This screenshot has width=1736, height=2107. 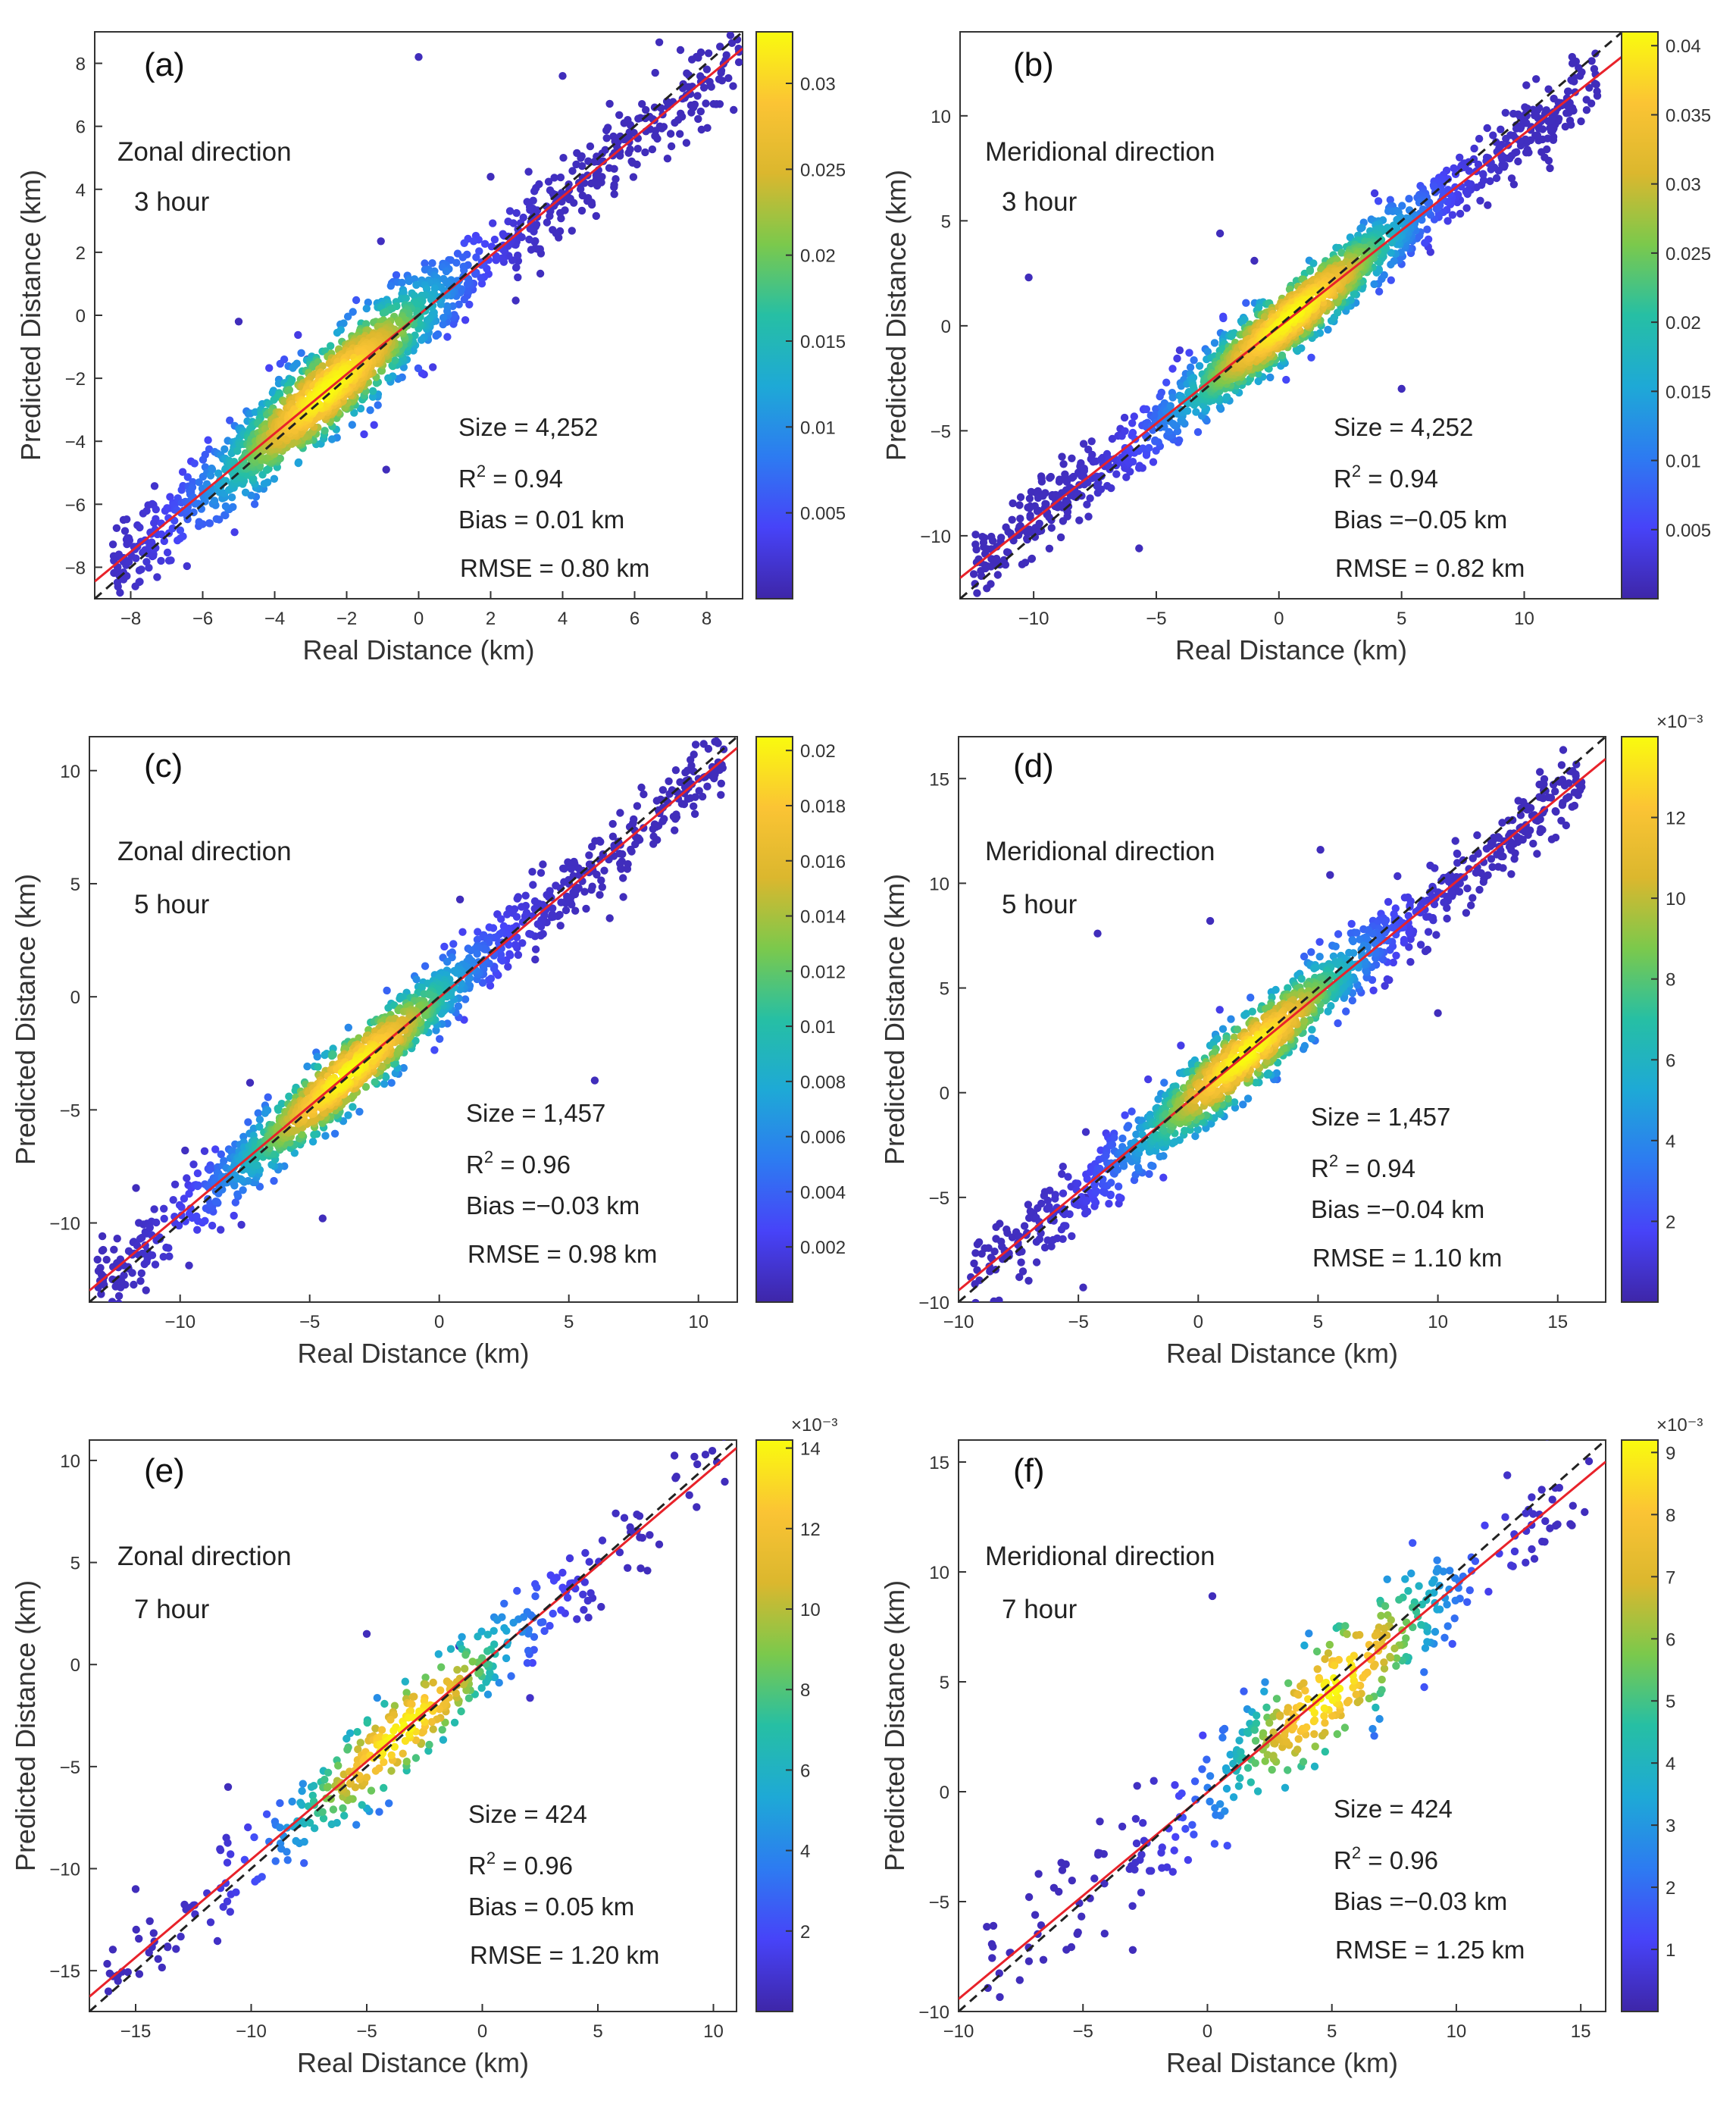 What do you see at coordinates (81, 190) in the screenshot?
I see `y-tick-label: 4` at bounding box center [81, 190].